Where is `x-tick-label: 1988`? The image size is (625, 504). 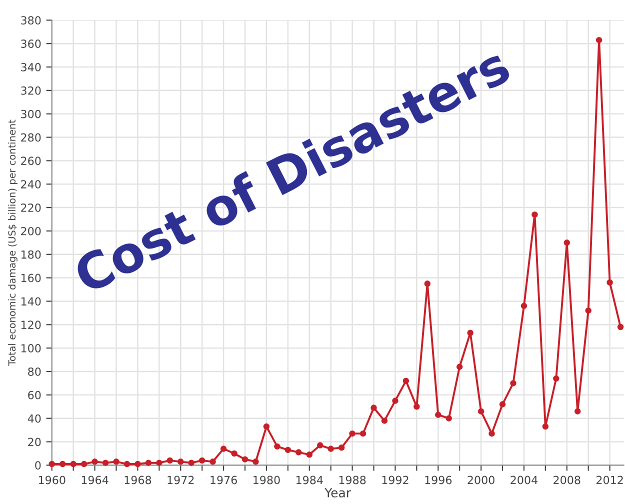
x-tick-label: 1988 is located at coordinates (352, 480).